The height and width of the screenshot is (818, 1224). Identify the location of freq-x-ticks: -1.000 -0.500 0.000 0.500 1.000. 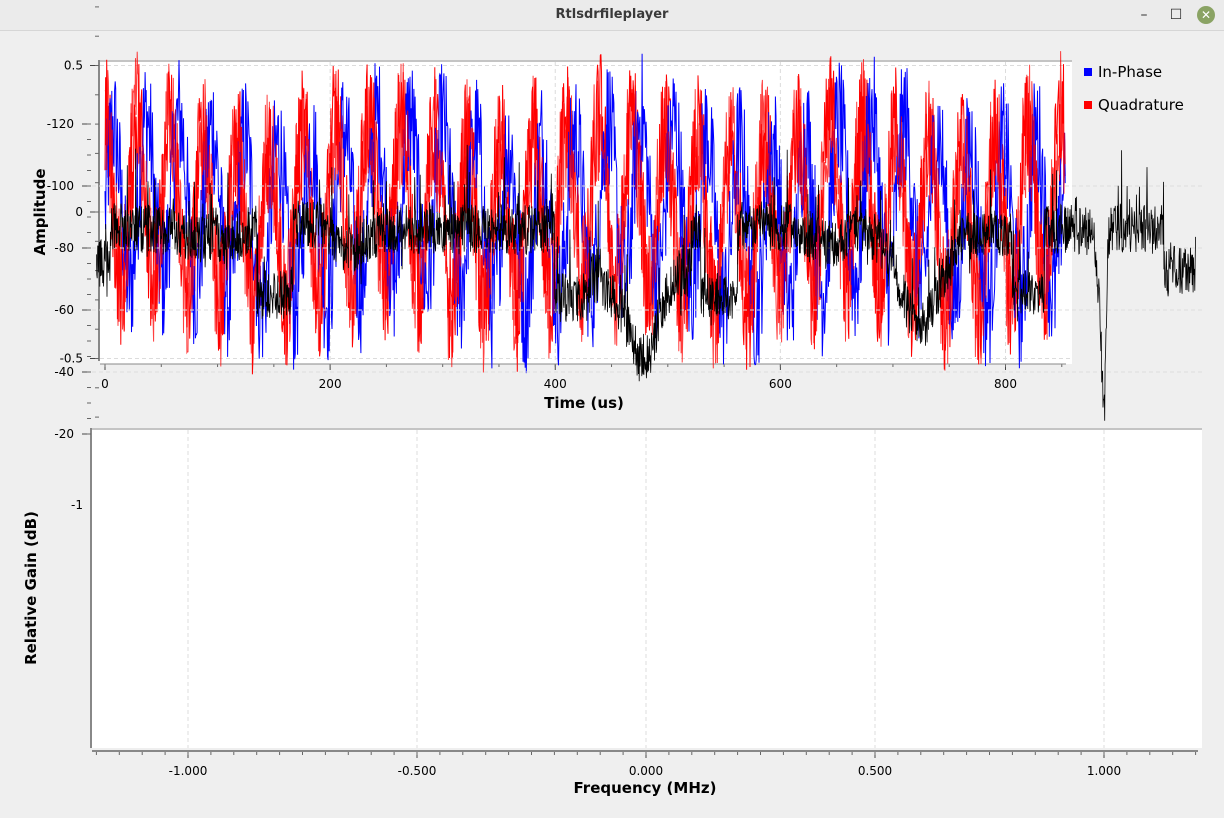
(646, 765).